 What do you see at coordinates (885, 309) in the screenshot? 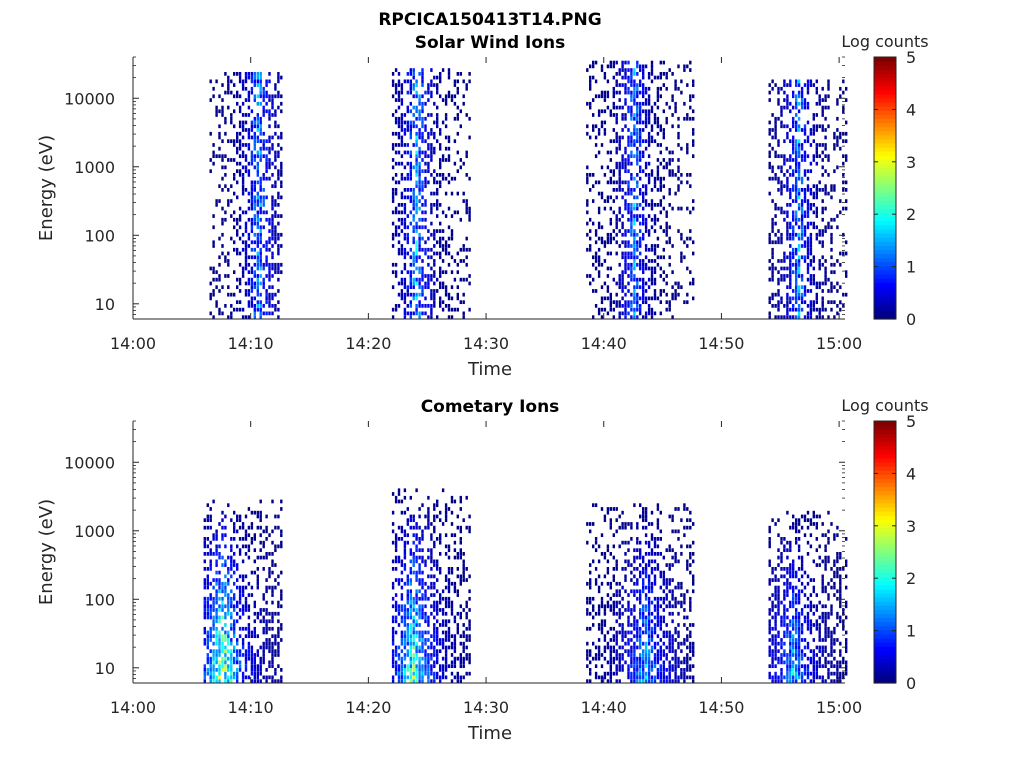
I see `colorbar-segment` at bounding box center [885, 309].